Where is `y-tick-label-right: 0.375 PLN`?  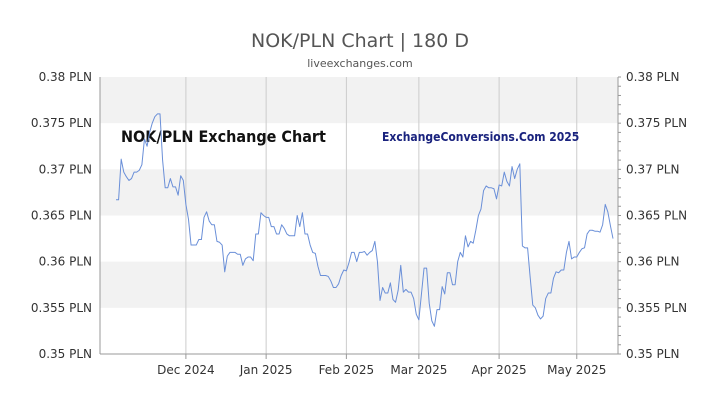
y-tick-label-right: 0.375 PLN is located at coordinates (656, 123).